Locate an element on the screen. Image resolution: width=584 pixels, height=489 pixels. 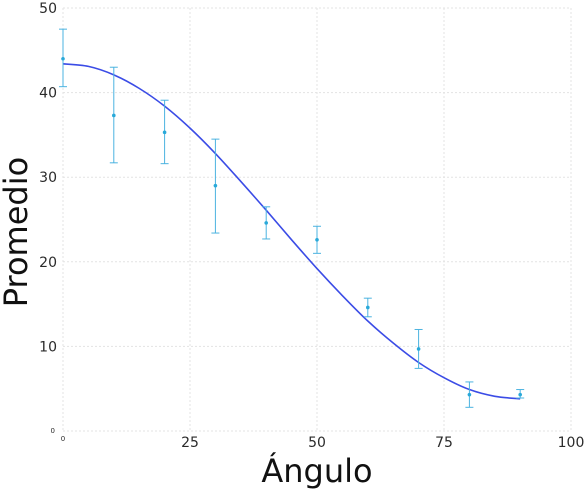
y-tick-label: 50 is located at coordinates (48, 9).